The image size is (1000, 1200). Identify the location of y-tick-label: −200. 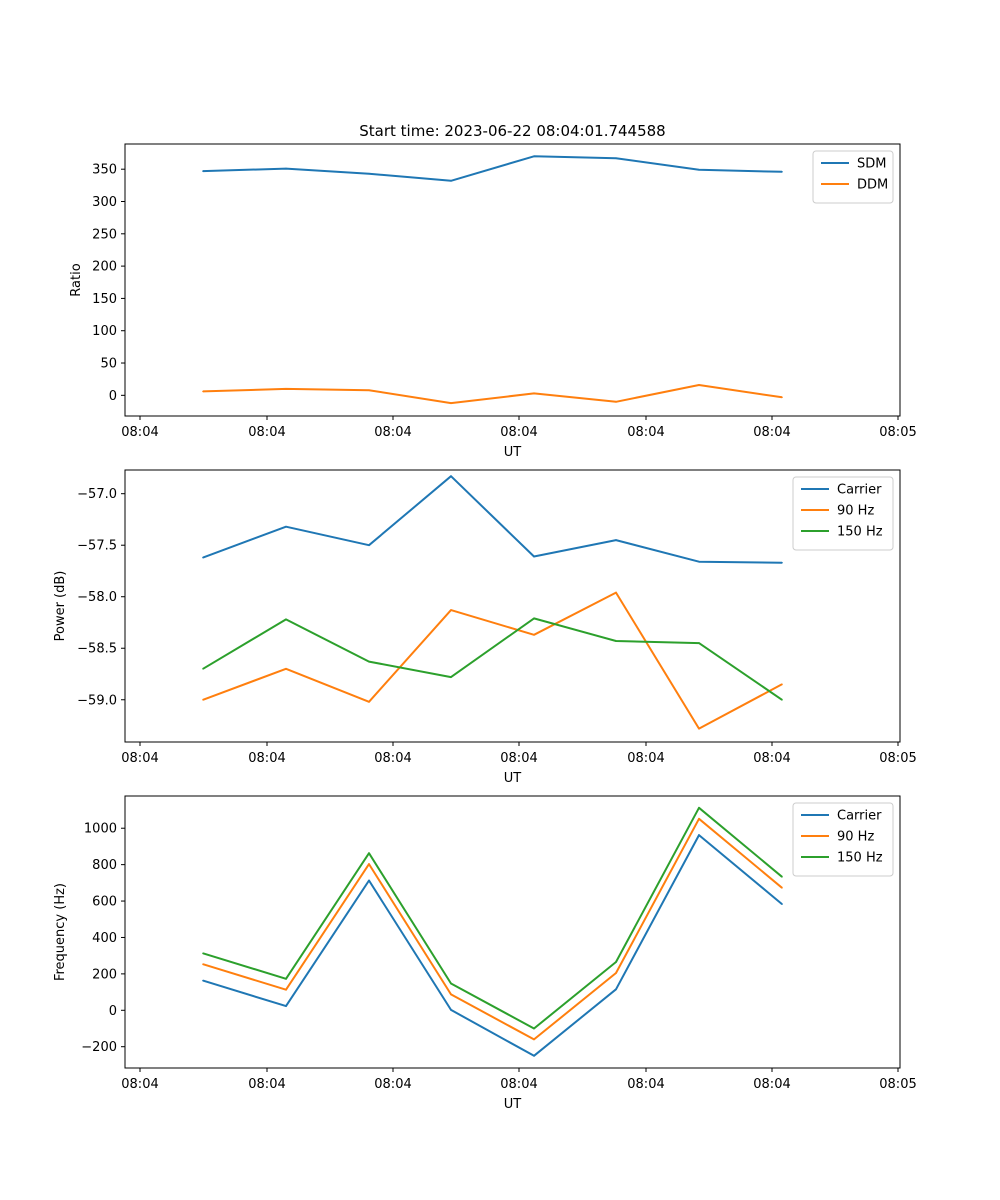
(99, 1047).